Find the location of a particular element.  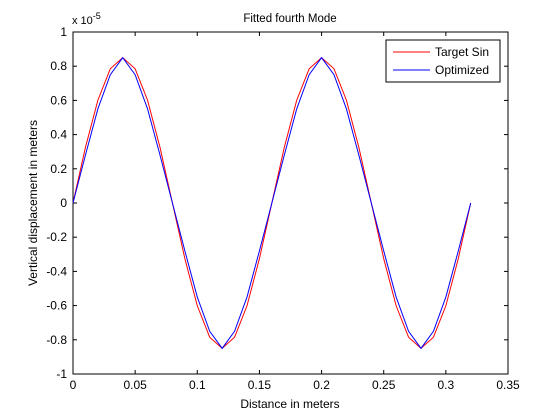

x-tick-label: 0.15 is located at coordinates (260, 385).